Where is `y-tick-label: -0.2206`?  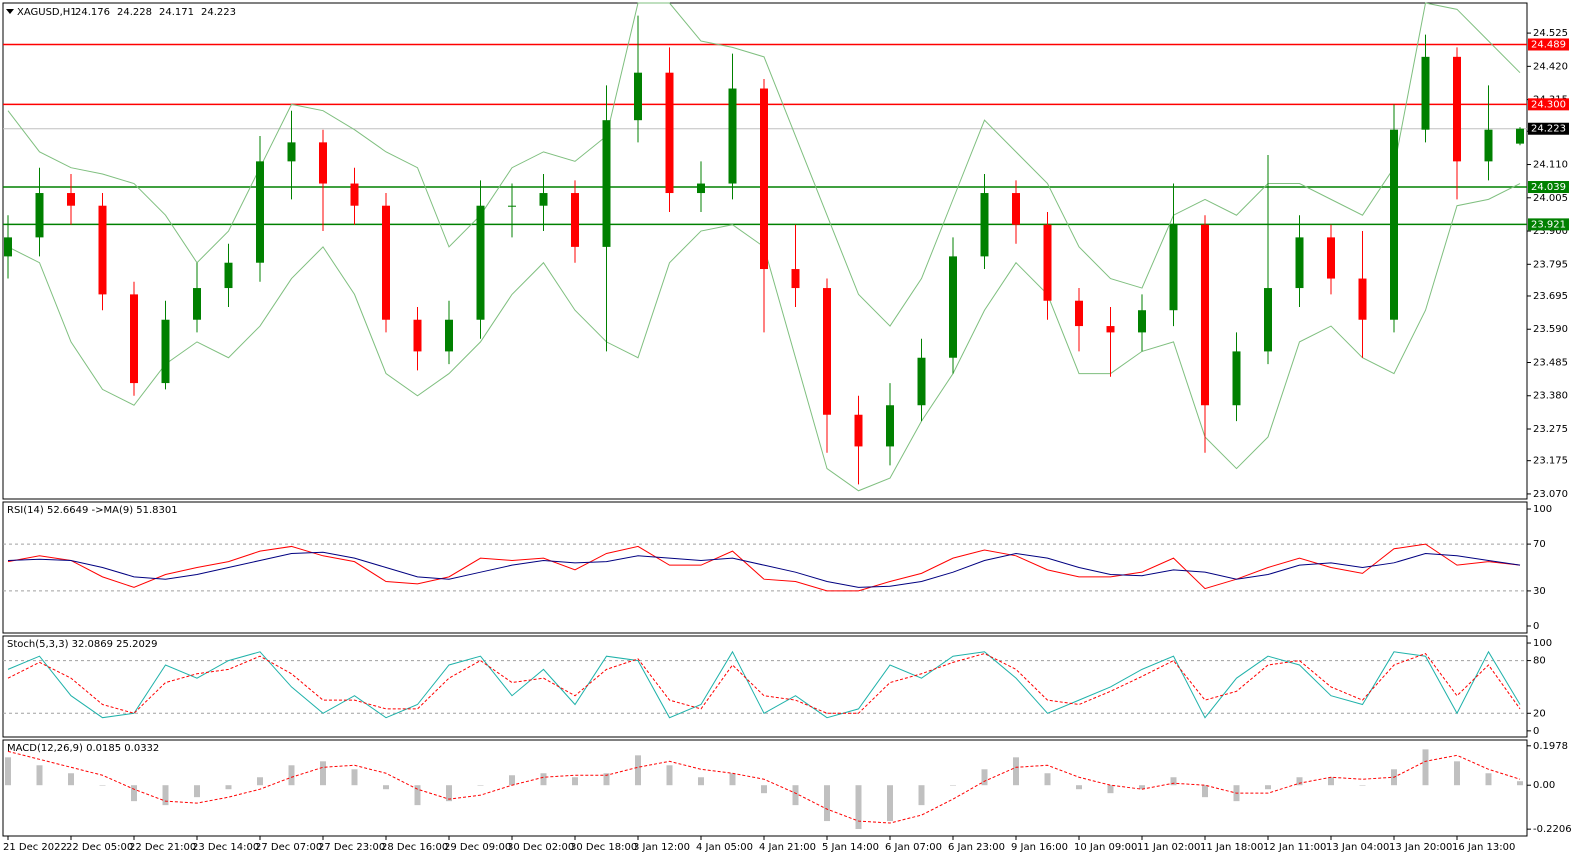
y-tick-label: -0.2206 is located at coordinates (1552, 829).